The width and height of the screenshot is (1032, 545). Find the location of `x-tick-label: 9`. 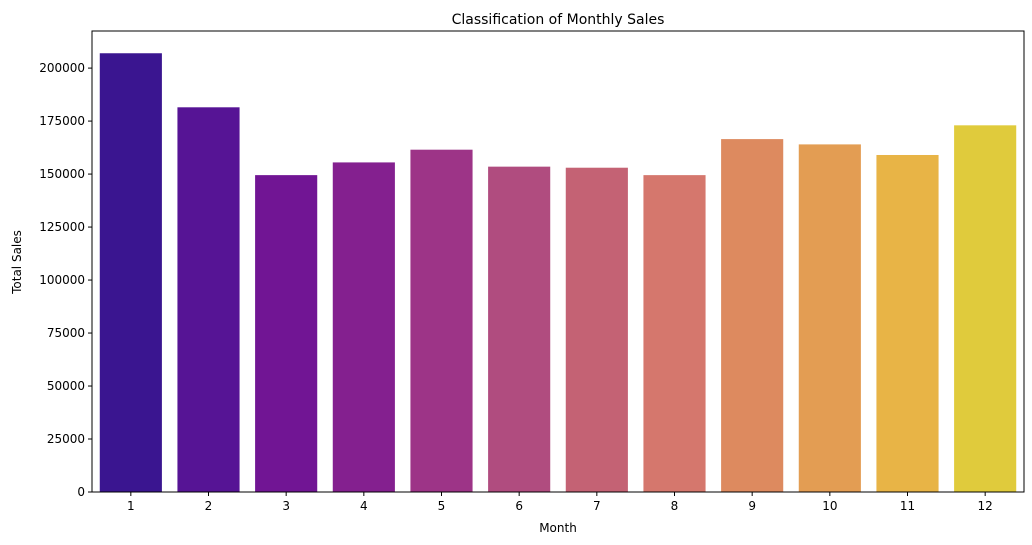

x-tick-label: 9 is located at coordinates (752, 506).